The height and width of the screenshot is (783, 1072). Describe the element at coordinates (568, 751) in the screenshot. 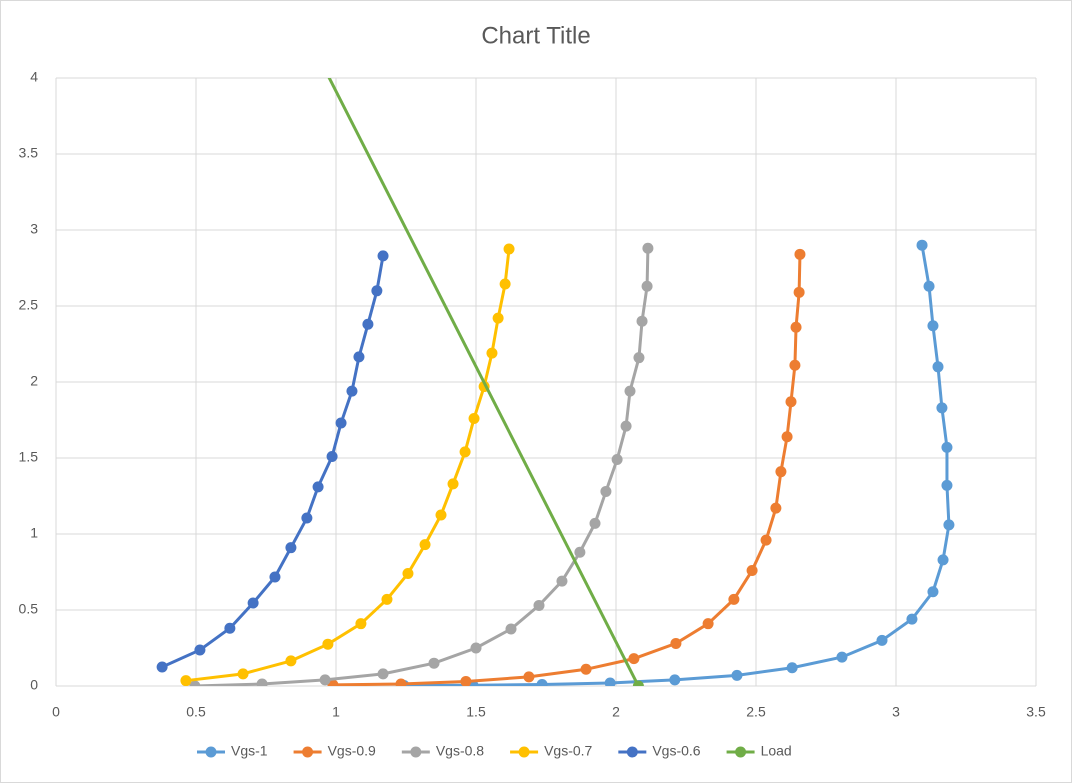

I see `legend-label: Vgs-0.7` at that location.